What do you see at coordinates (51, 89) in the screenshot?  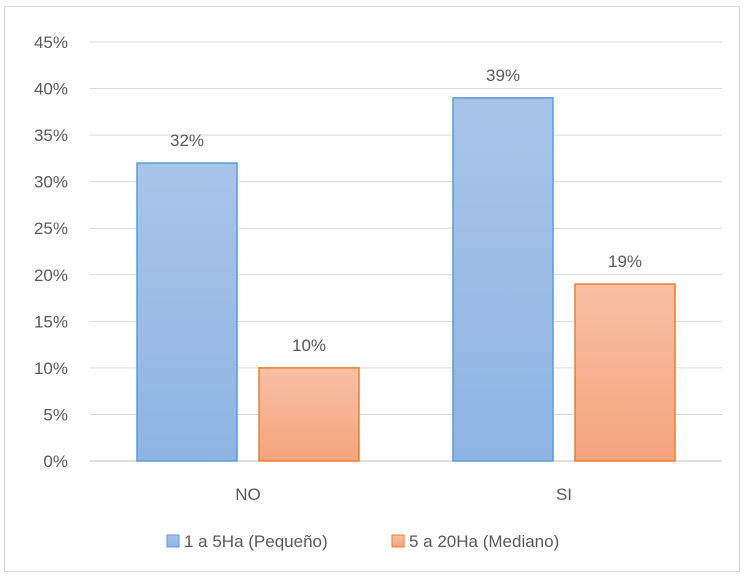 I see `y-tick-label: 40%` at bounding box center [51, 89].